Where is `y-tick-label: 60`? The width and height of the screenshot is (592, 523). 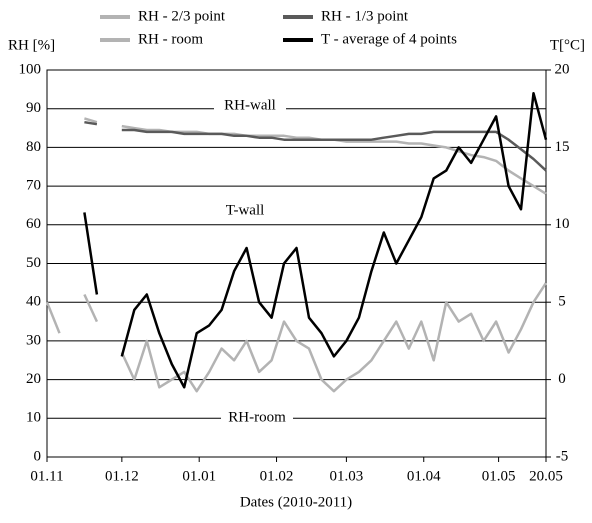
y-tick-label: 60 is located at coordinates (33, 224).